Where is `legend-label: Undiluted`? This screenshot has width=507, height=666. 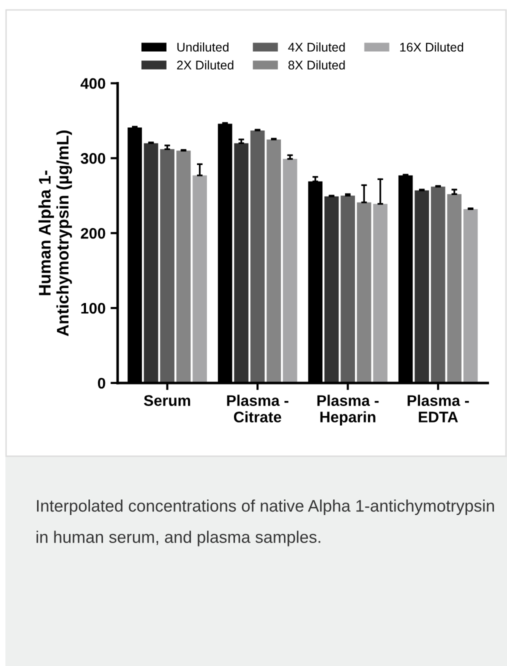
legend-label: Undiluted is located at coordinates (202, 47).